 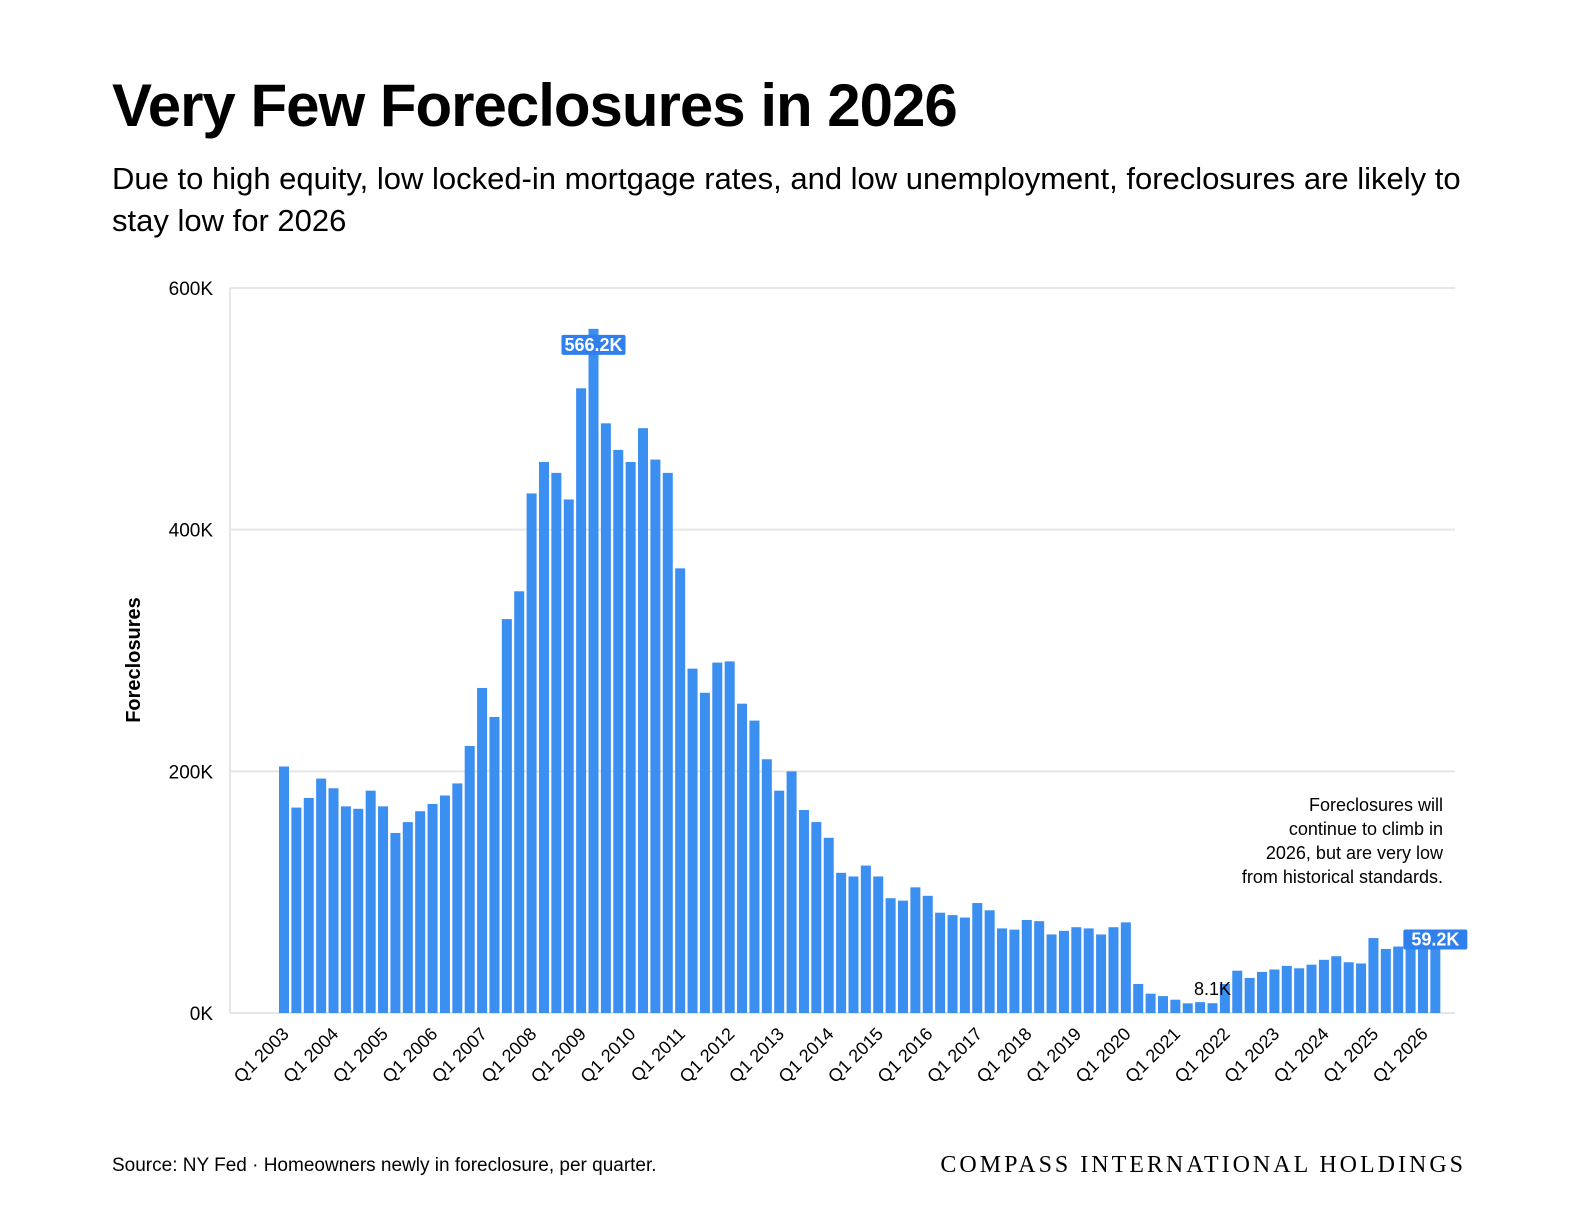 I want to click on y-tick-label: 200K, so click(x=191, y=772).